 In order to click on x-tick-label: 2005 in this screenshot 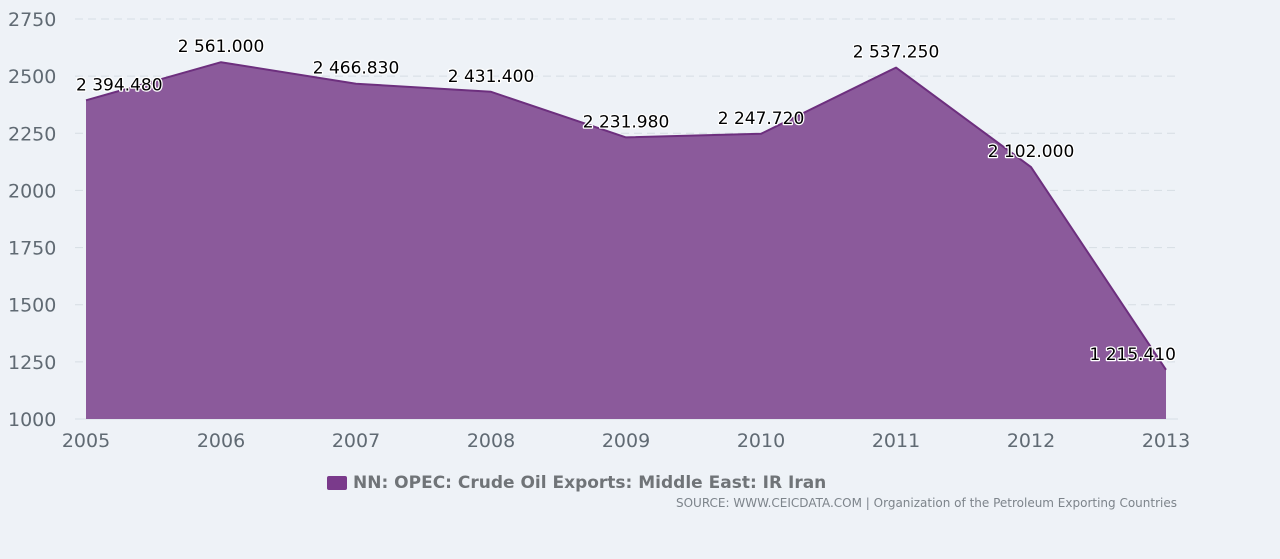, I will do `click(86, 441)`.